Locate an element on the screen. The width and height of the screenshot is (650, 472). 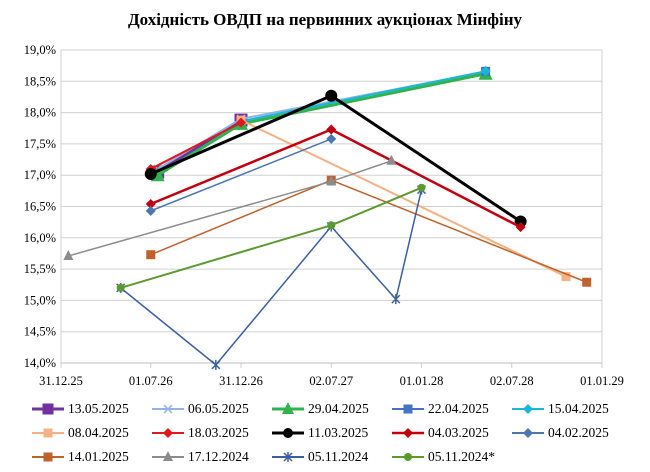
legend-item: 18.03.2025 is located at coordinates (199, 433).